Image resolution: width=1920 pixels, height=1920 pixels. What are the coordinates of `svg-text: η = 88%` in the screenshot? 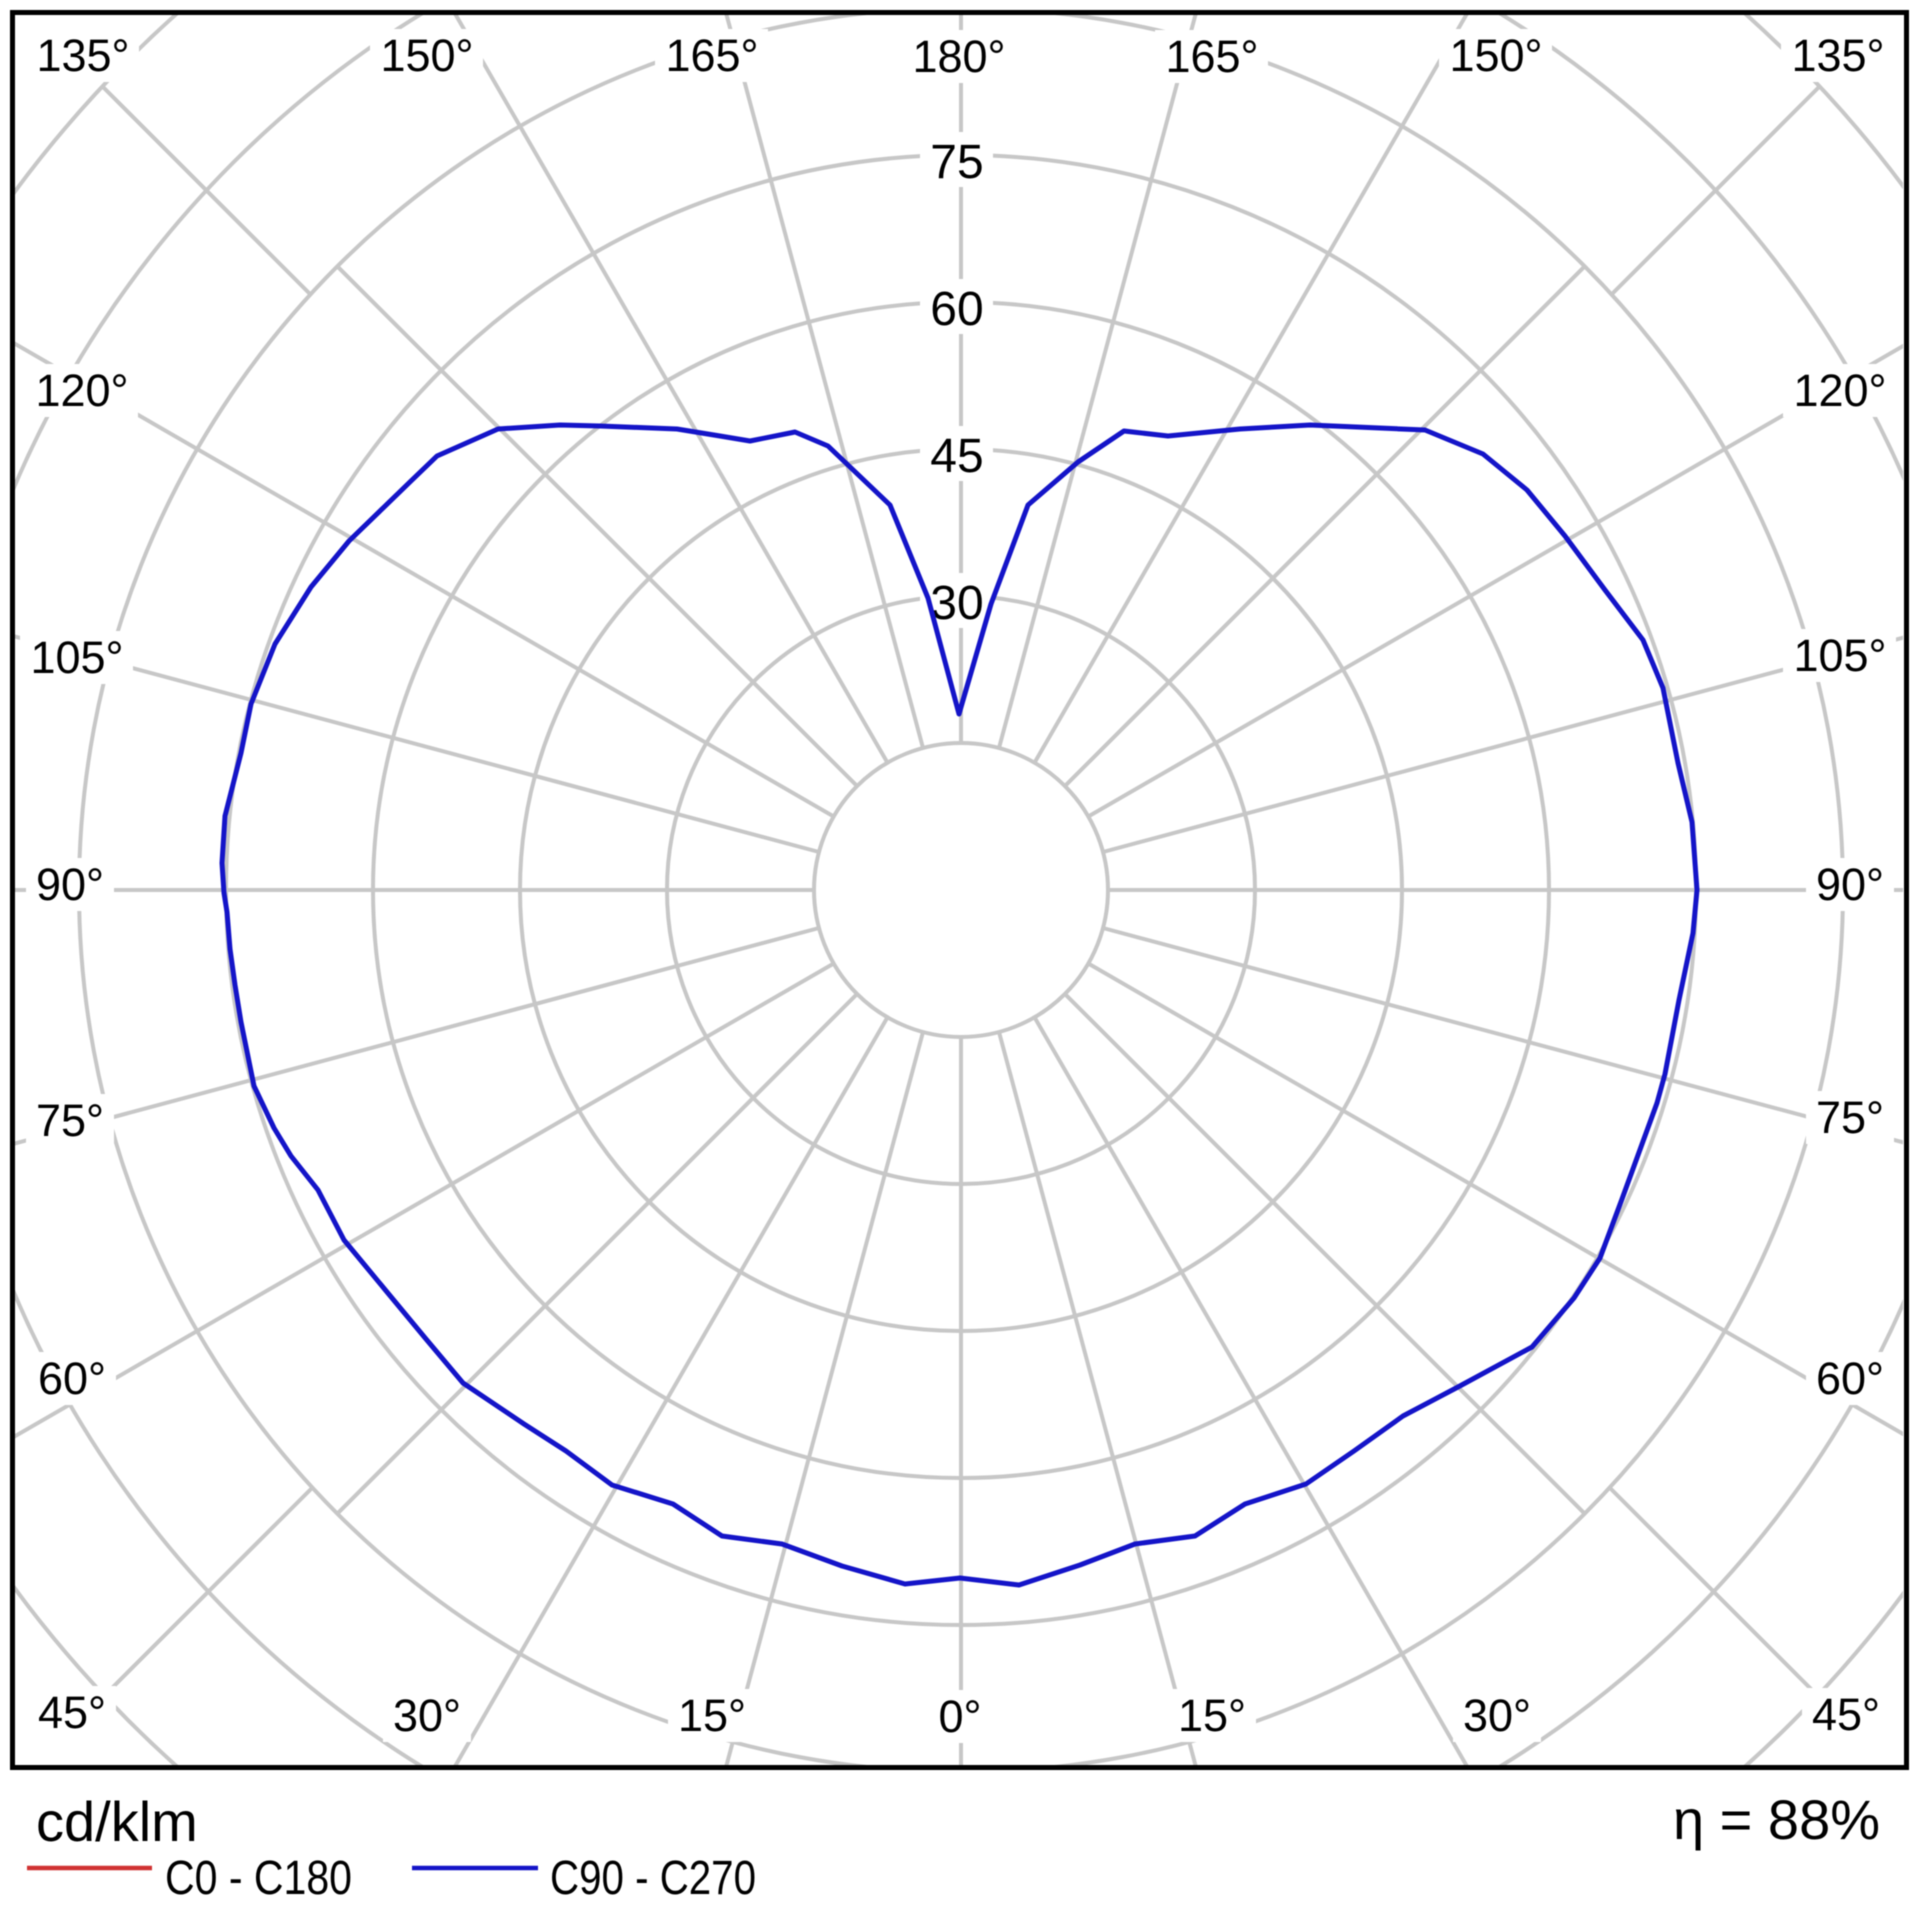 It's located at (1776, 1819).